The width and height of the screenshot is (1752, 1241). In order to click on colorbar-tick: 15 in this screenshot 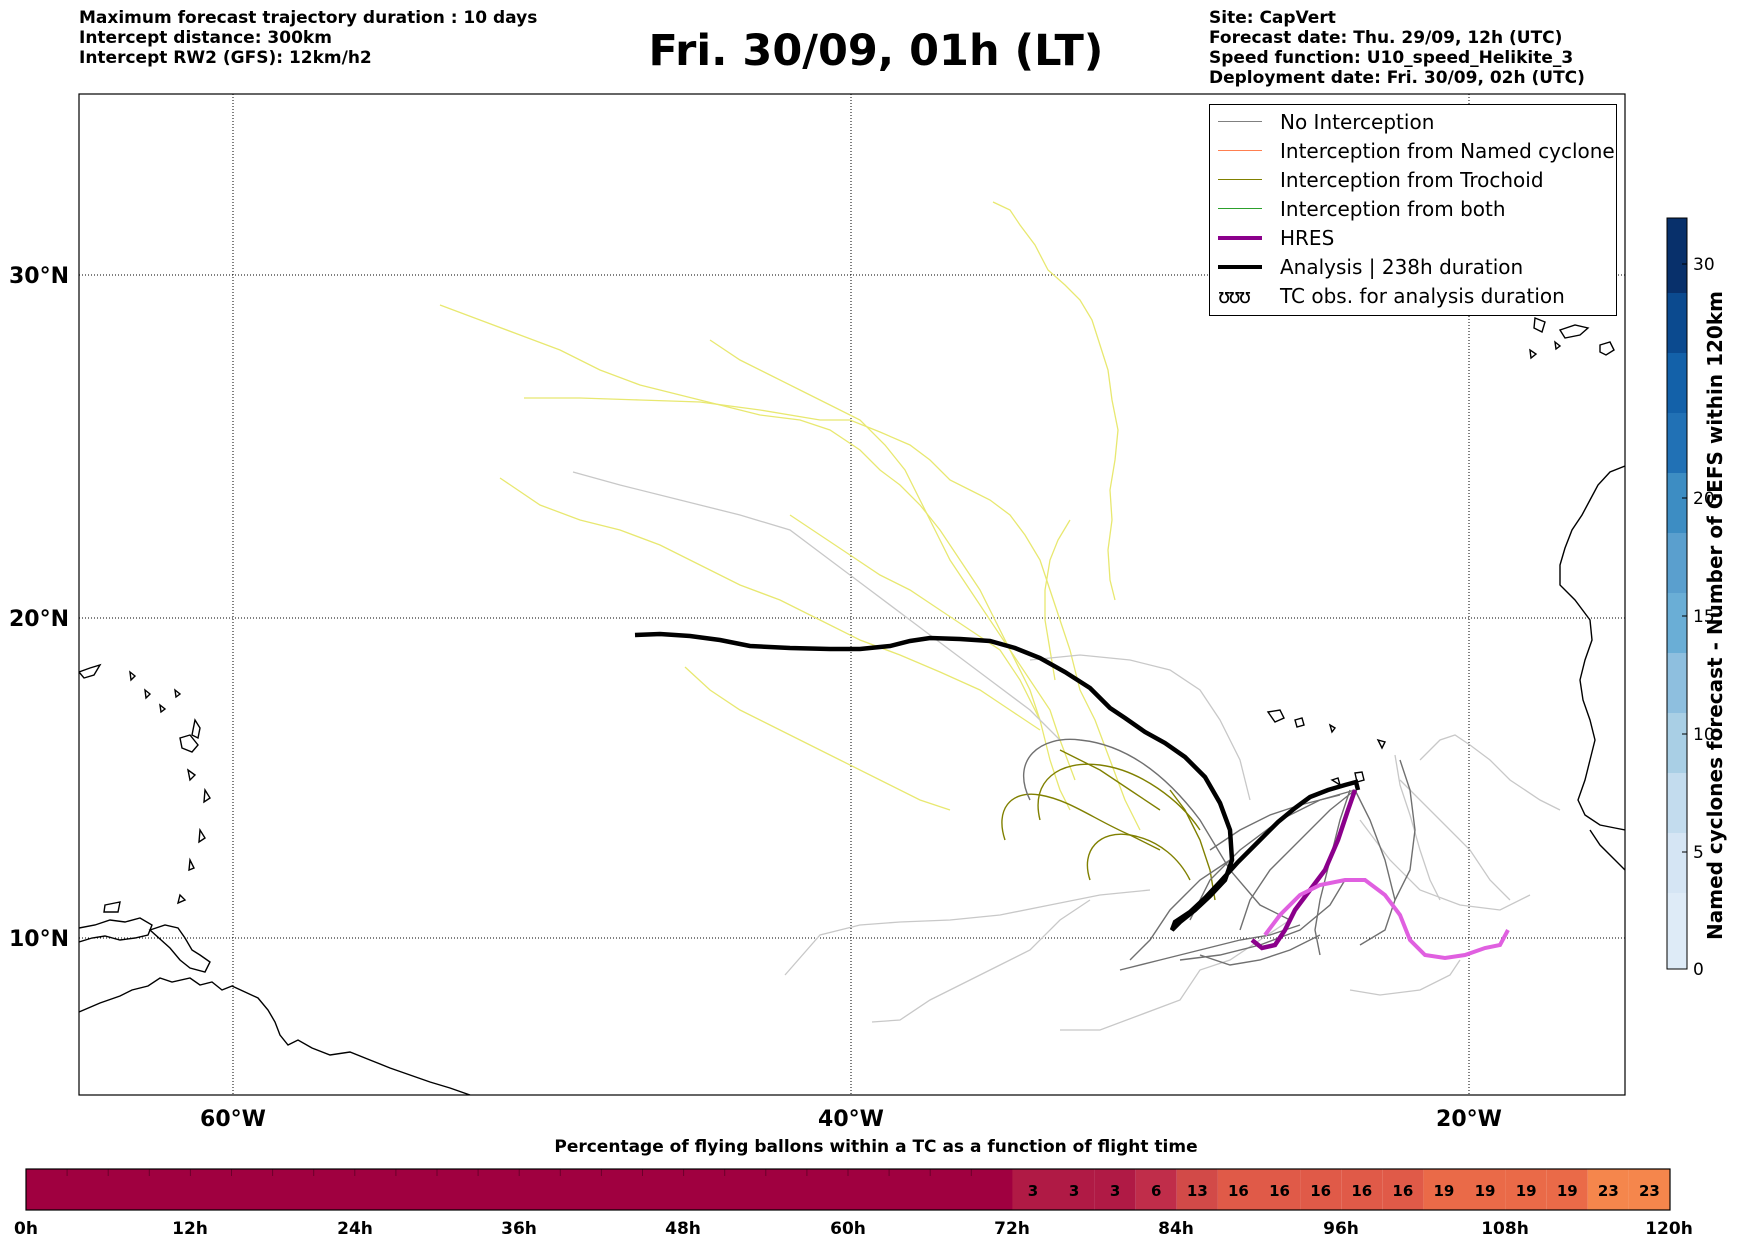, I will do `click(1704, 617)`.